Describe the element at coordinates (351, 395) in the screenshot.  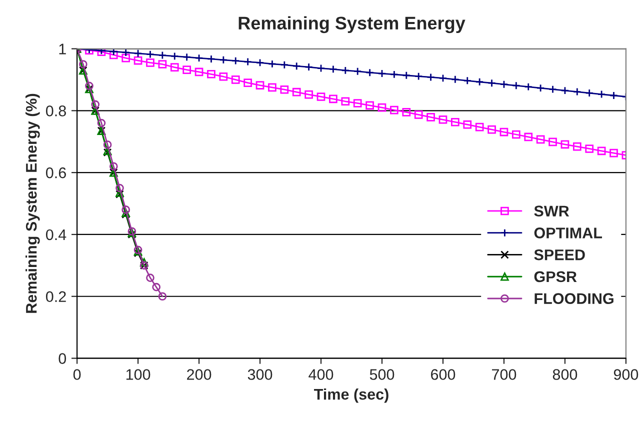
I see `x-axis-title: Time (sec)` at that location.